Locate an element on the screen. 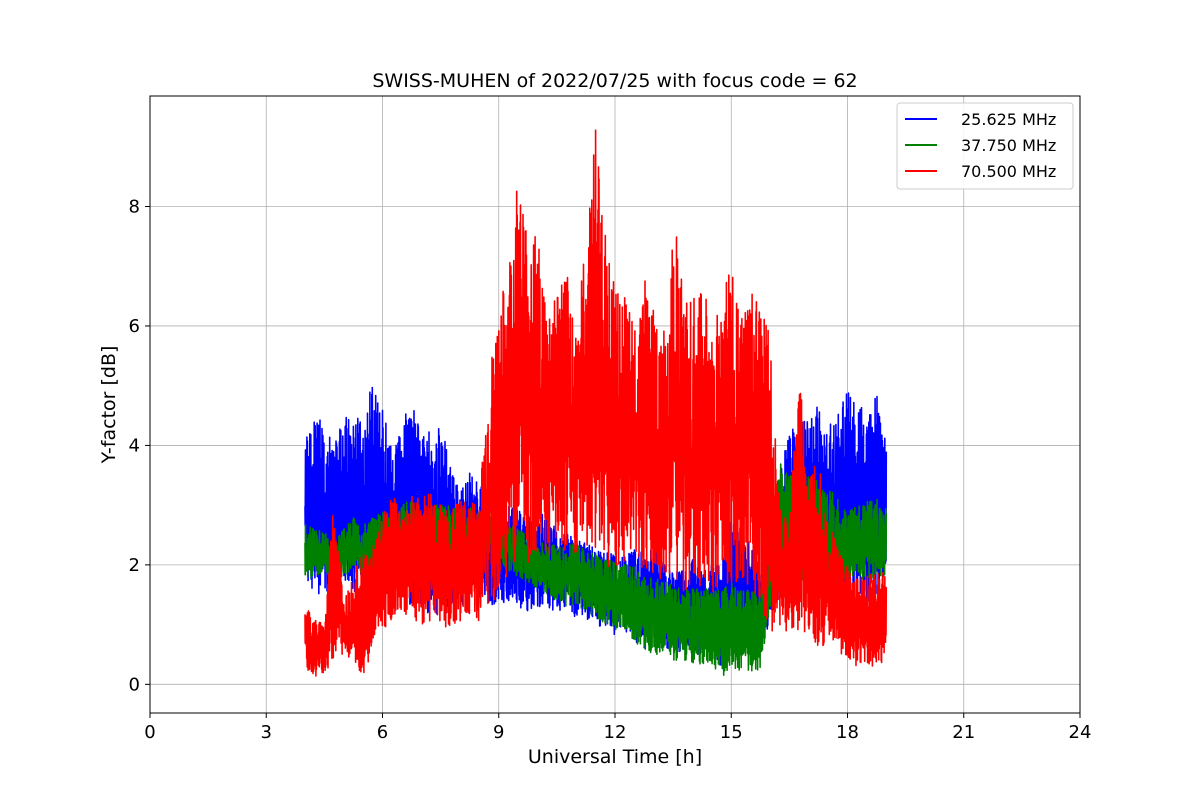 The image size is (1200, 800). x-tick-label: 24 is located at coordinates (1080, 732).